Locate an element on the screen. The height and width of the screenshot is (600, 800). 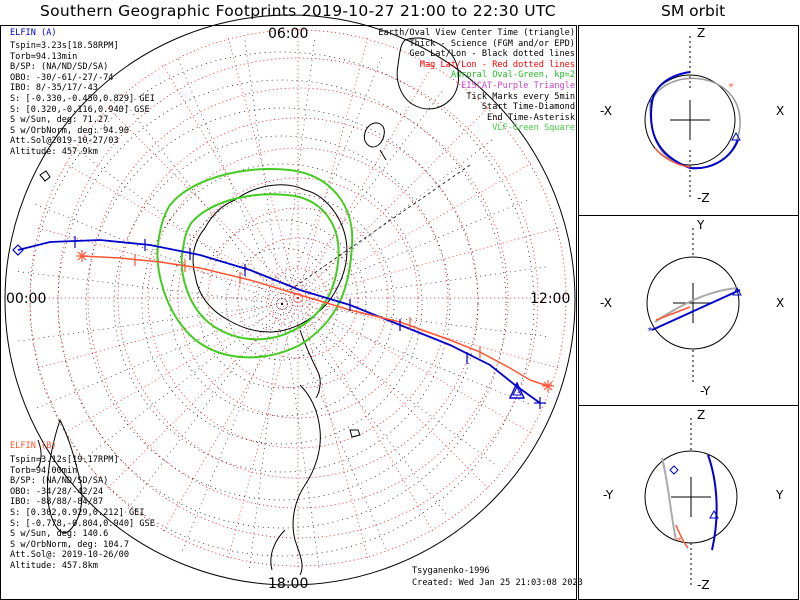
legend-item: Earth/Oval View Center Time (triangle) is located at coordinates (476, 33).